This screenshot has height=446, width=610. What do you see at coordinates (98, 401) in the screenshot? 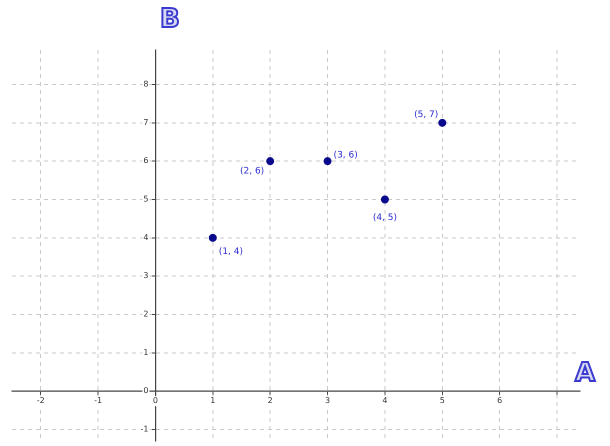
I see `x-tick-label: -1` at bounding box center [98, 401].